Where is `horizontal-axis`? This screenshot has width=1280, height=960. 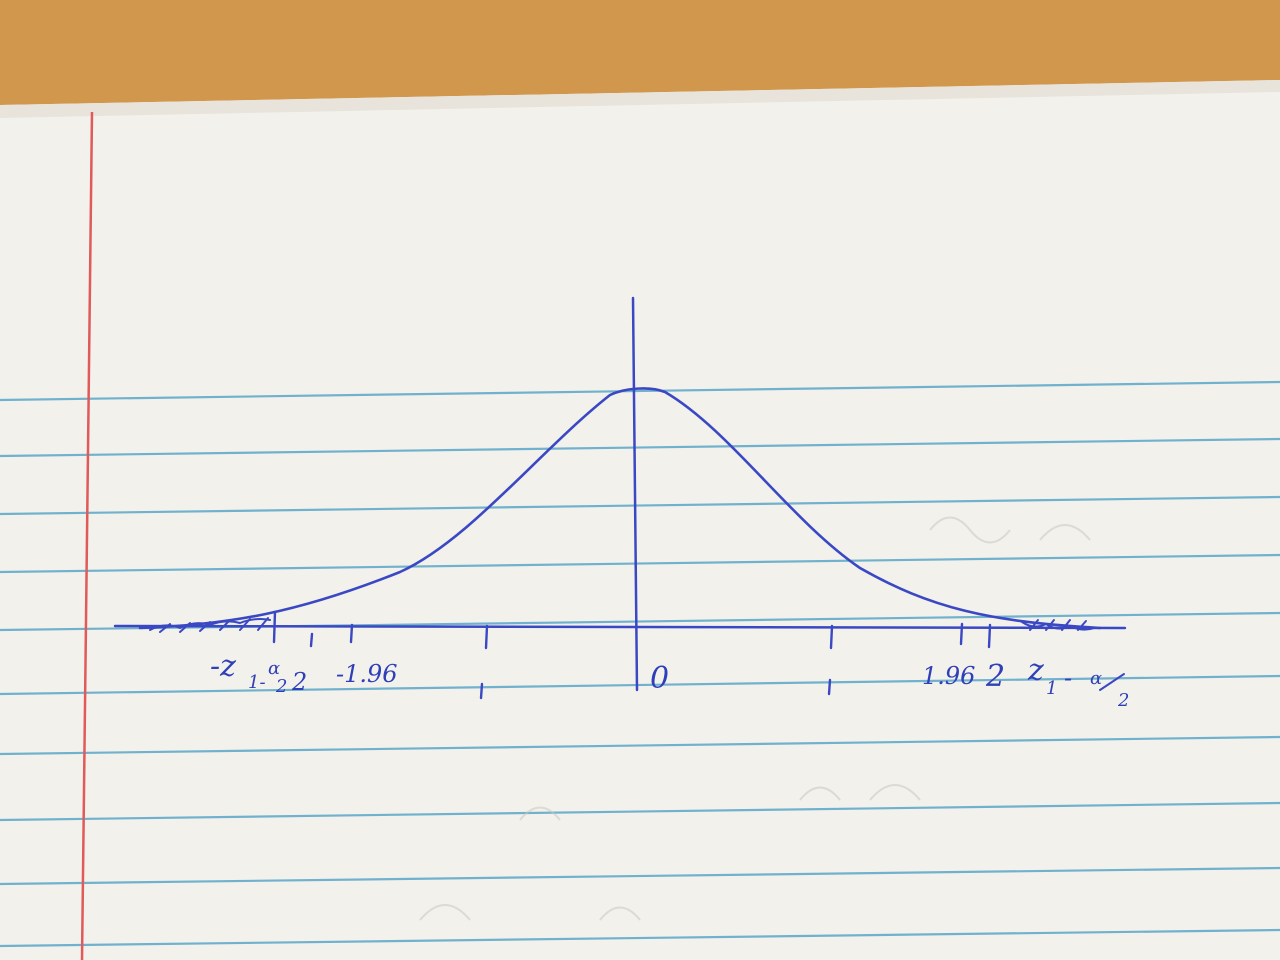
horizontal-axis is located at coordinates (620, 627).